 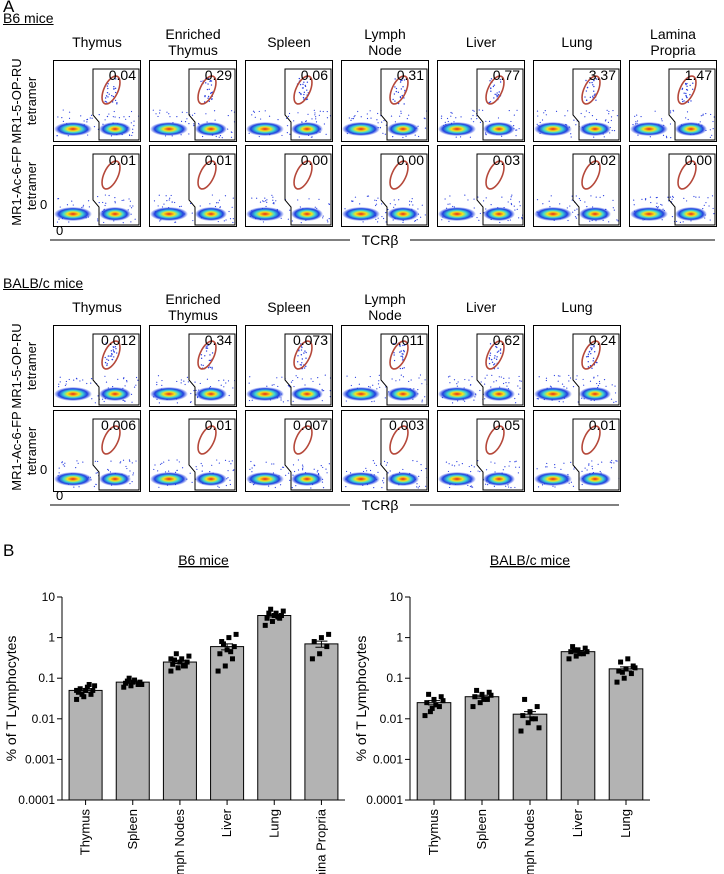 I want to click on gate, so click(x=596, y=104).